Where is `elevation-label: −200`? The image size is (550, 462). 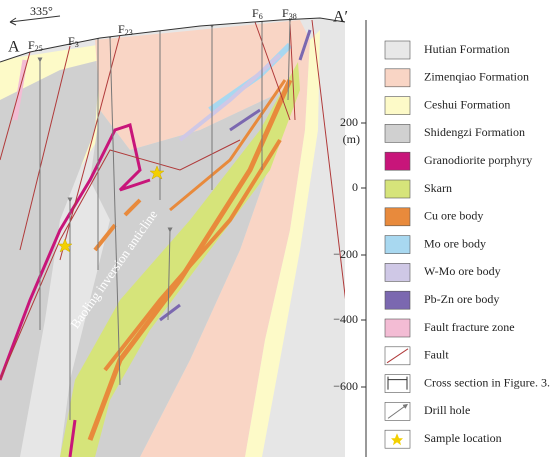
elevation-label: −200 is located at coordinates (345, 254).